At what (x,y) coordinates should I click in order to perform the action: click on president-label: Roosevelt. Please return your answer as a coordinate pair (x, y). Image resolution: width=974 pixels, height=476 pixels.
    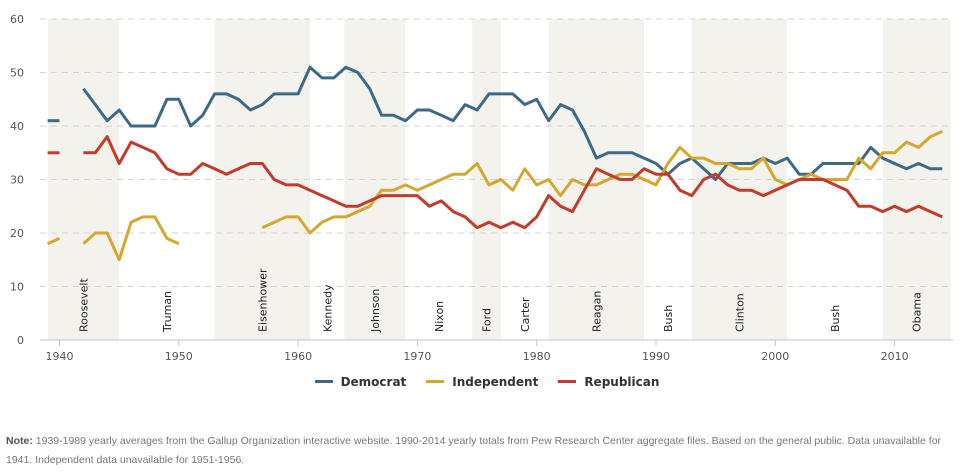
    Looking at the image, I should click on (84, 305).